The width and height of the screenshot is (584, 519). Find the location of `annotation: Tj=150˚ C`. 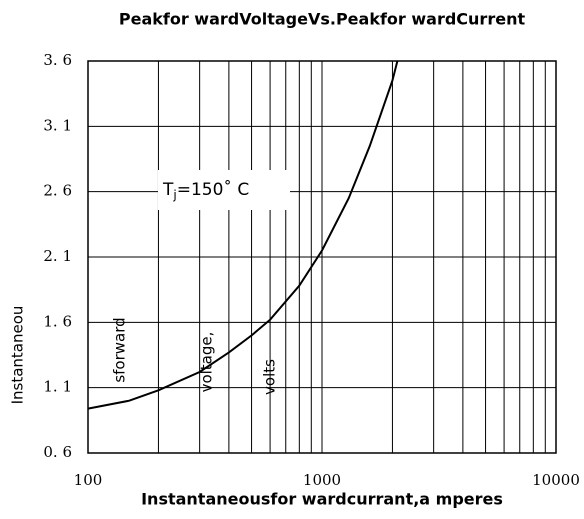

annotation: Tj=150˚ C is located at coordinates (205, 190).